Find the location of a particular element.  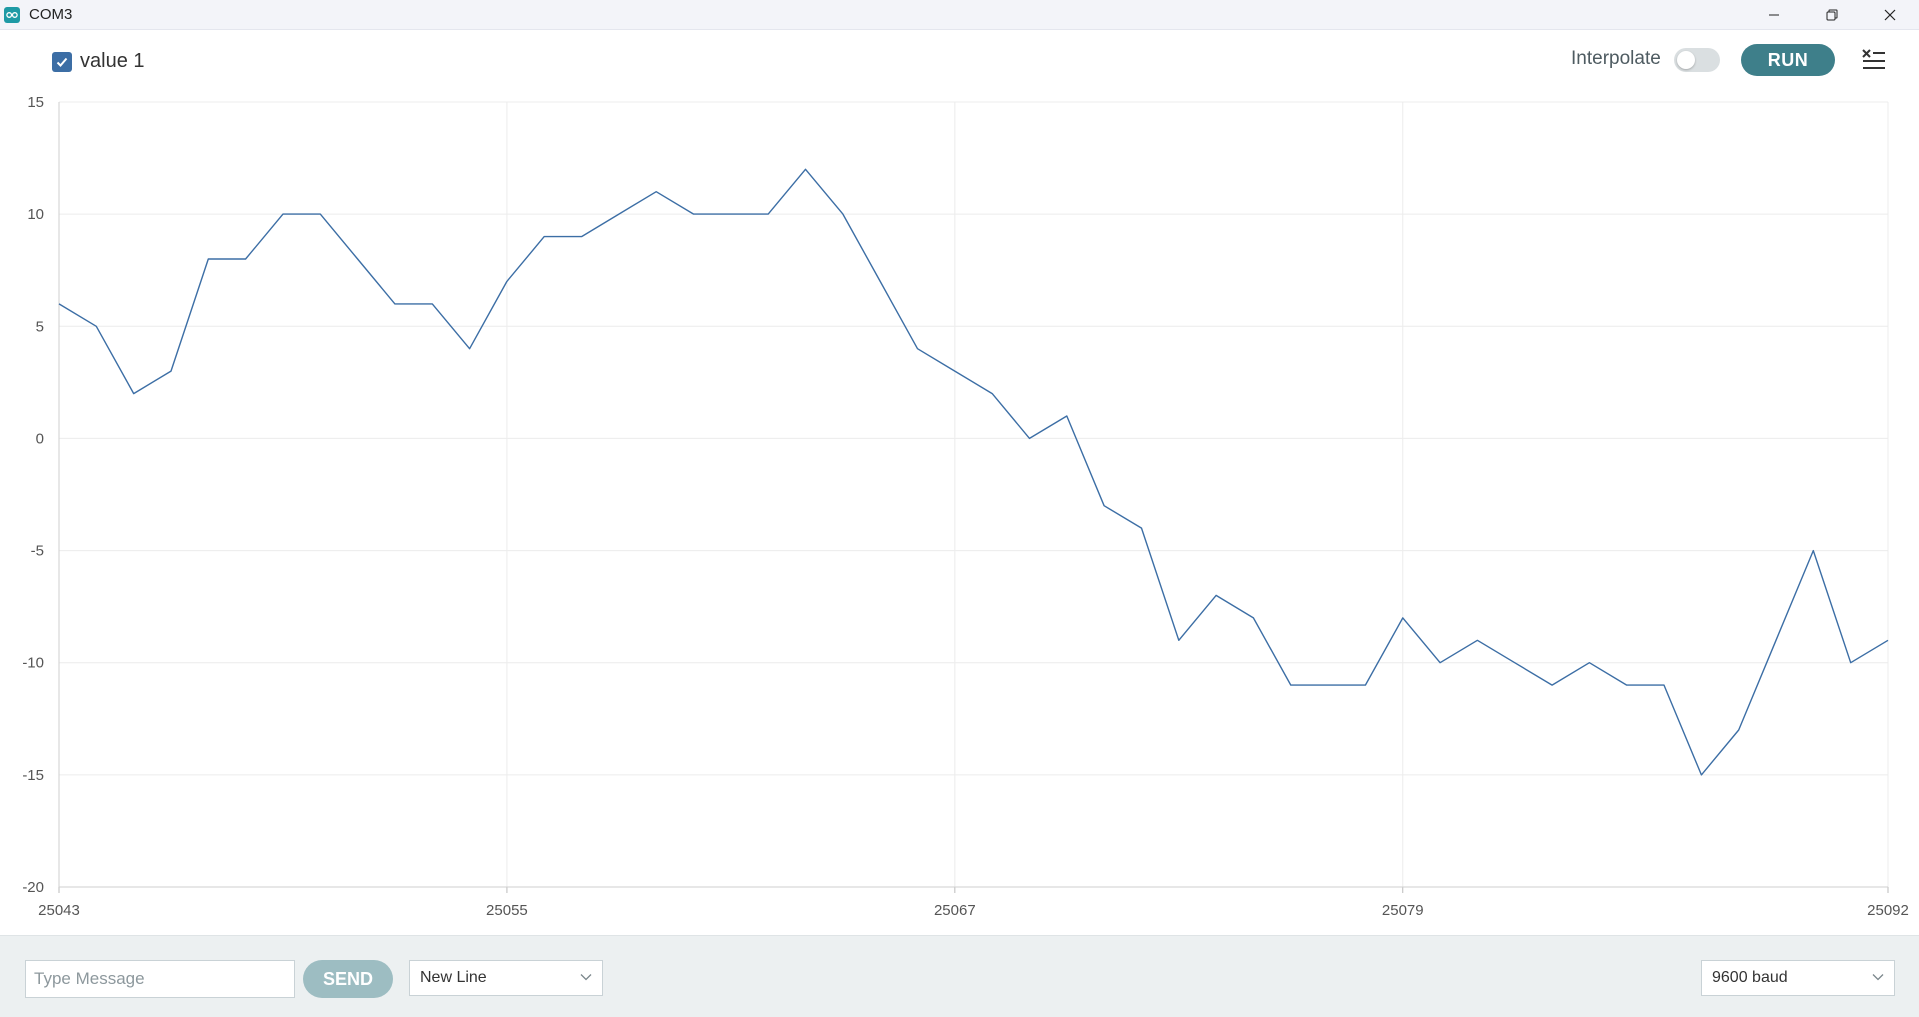

arduino-icon is located at coordinates (12, 14).